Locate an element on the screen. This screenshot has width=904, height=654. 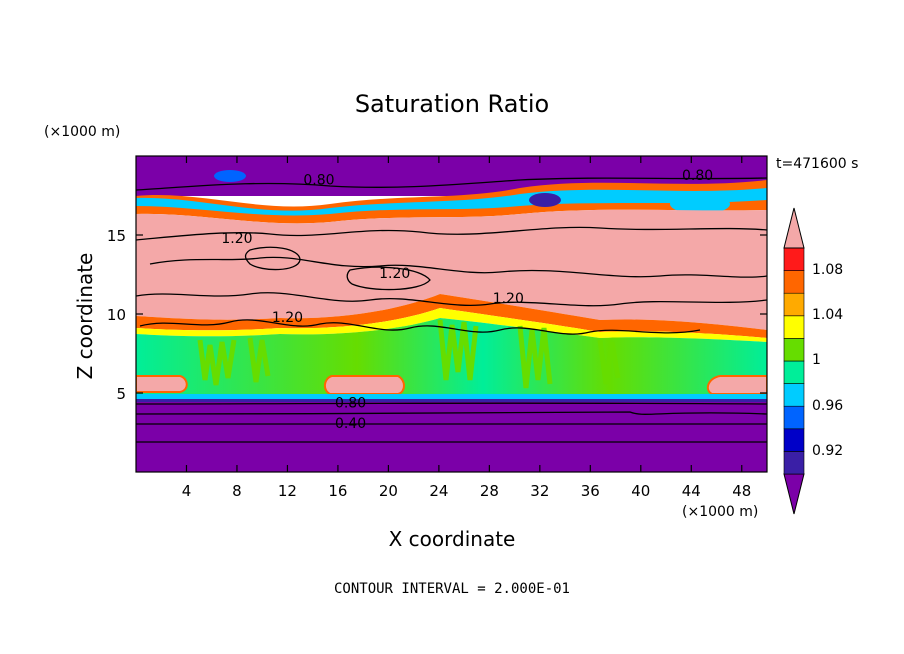
x-tick-label: 40 is located at coordinates (640, 491).